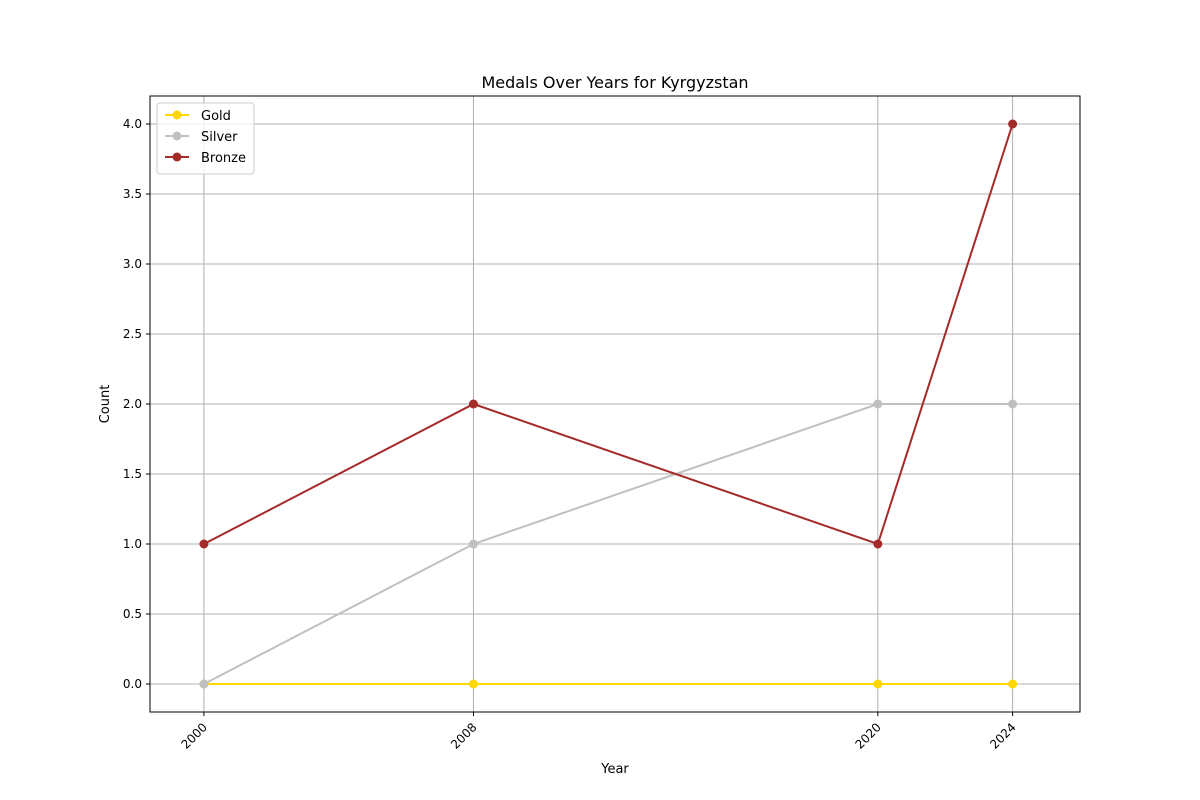 This screenshot has width=1200, height=800. I want to click on y-tick-label: 3.0, so click(132, 264).